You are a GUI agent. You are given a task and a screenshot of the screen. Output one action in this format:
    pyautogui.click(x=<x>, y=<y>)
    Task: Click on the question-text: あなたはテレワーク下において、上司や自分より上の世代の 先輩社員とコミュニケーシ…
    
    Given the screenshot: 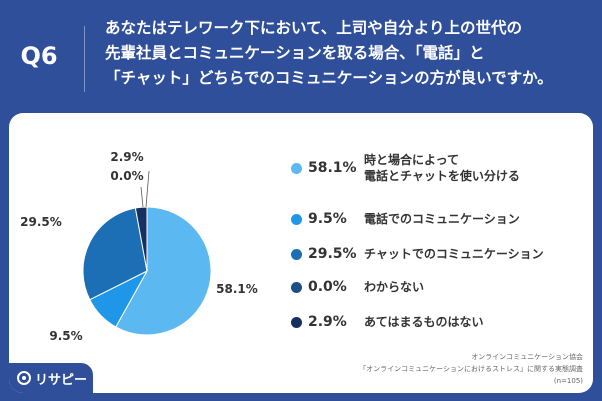 What is the action you would take?
    pyautogui.click(x=345, y=53)
    